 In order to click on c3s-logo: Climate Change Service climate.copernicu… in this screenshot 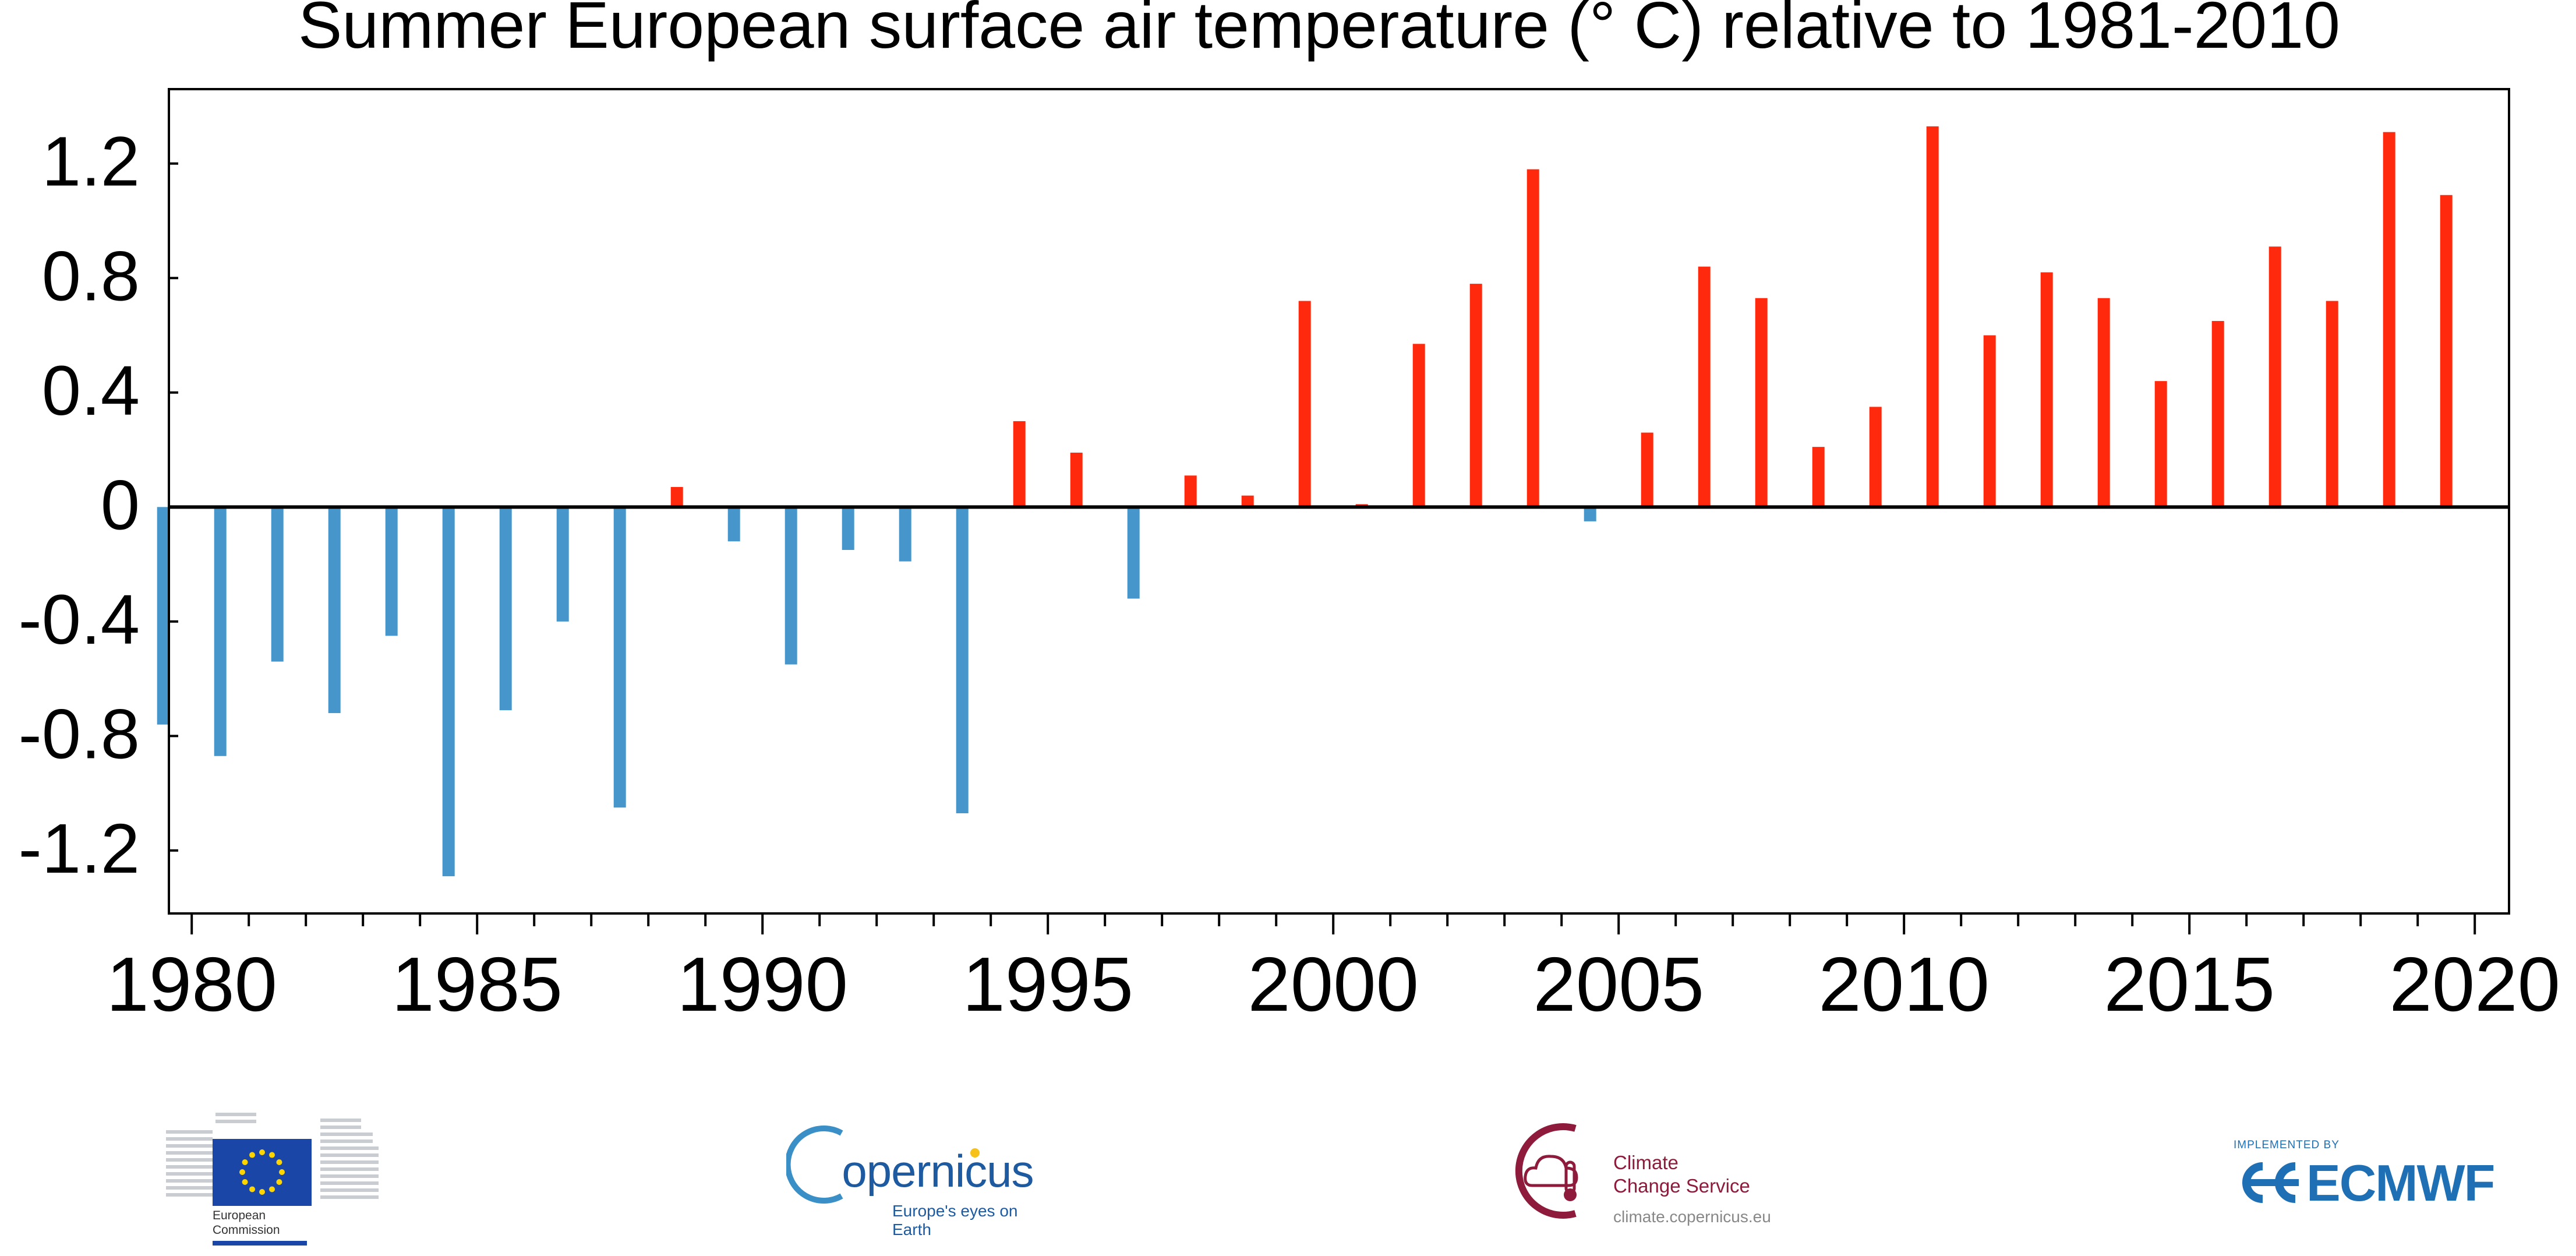, I will do `click(1648, 1176)`.